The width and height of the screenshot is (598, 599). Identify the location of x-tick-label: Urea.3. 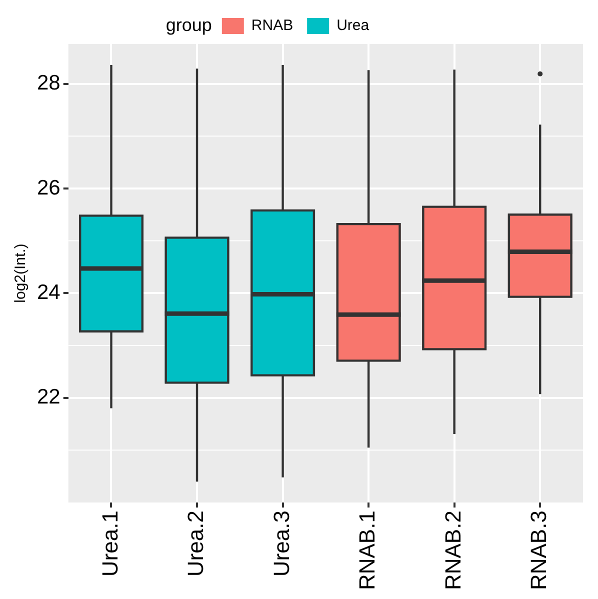
(281, 543).